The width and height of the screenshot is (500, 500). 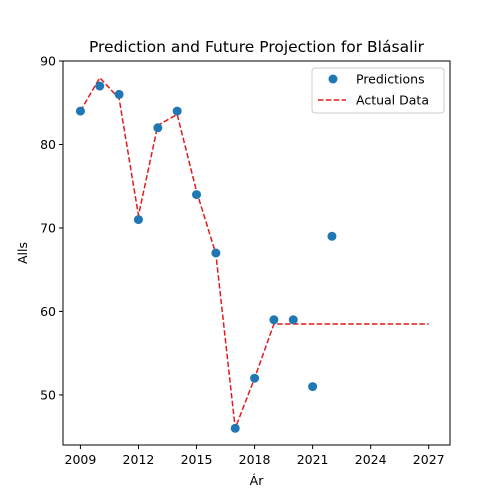 I want to click on y-tick-label: 90, so click(x=48, y=61).